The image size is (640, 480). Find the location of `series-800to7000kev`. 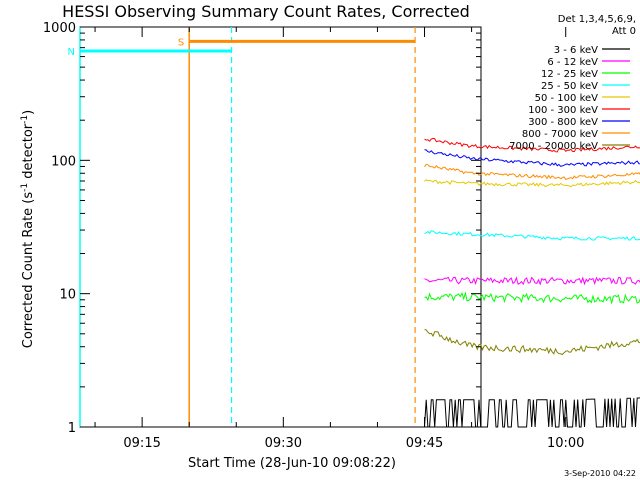

series-800to7000kev is located at coordinates (532, 172).